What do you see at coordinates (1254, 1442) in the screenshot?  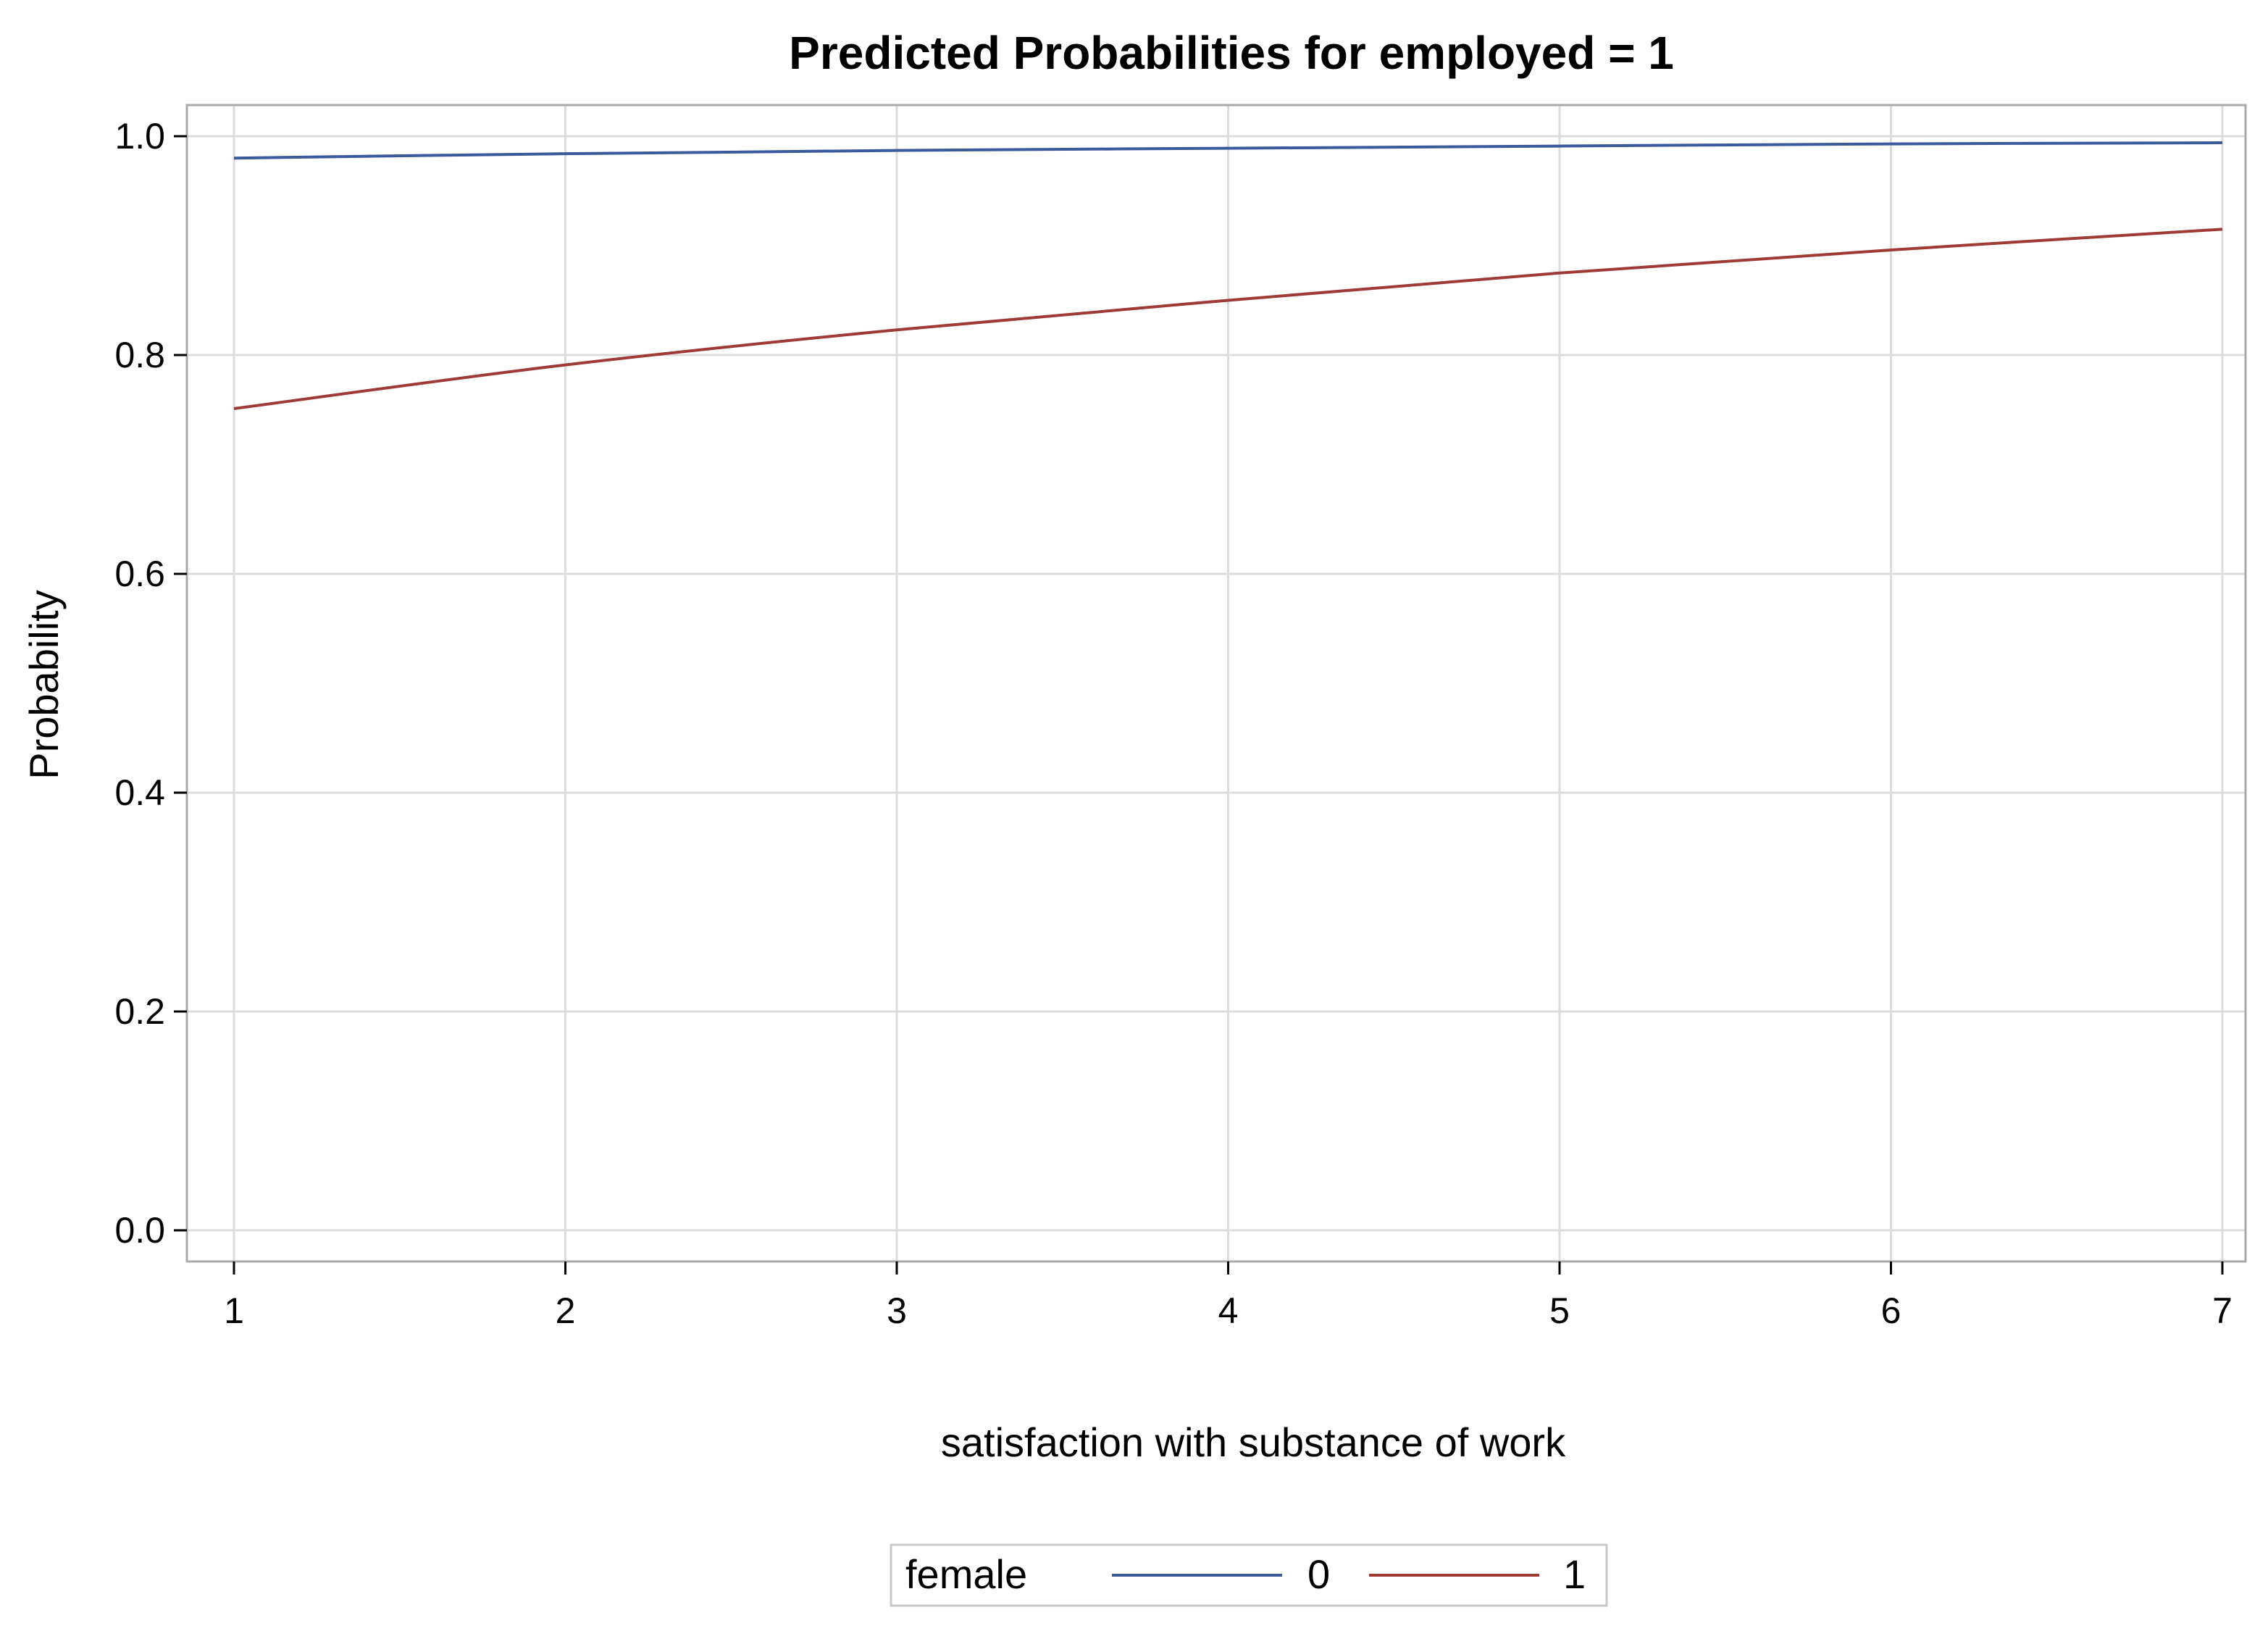 I see `x-axis-label: satisfaction with substance of work` at bounding box center [1254, 1442].